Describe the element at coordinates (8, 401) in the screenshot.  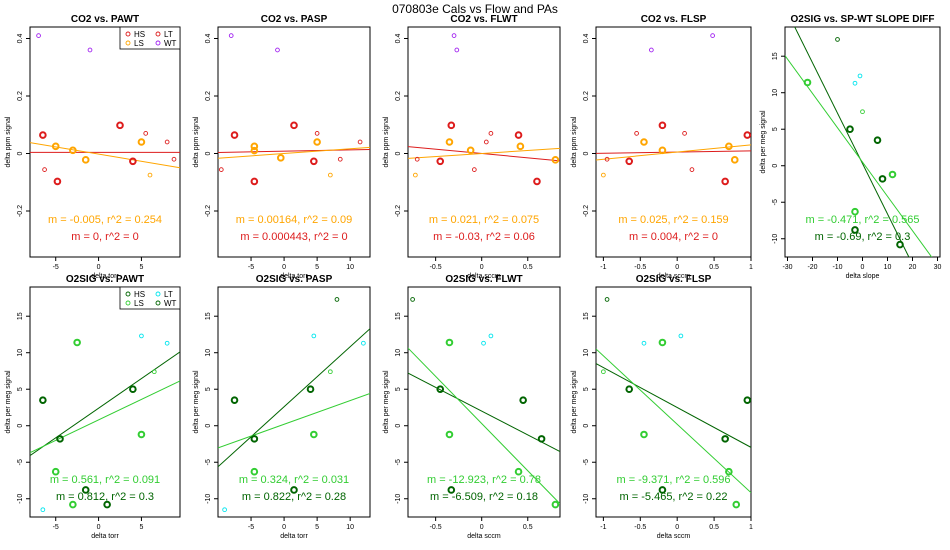
I see `y-axis-label: delta per meg signal` at that location.